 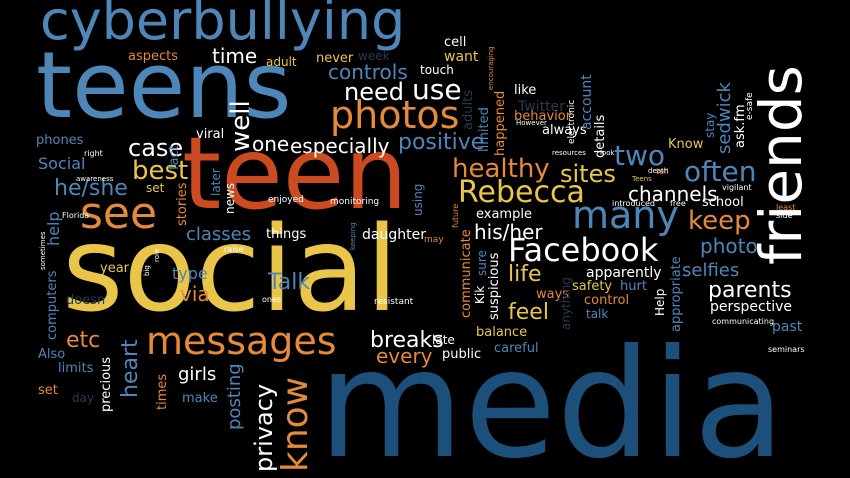 I want to click on word-late: late, so click(x=443, y=340).